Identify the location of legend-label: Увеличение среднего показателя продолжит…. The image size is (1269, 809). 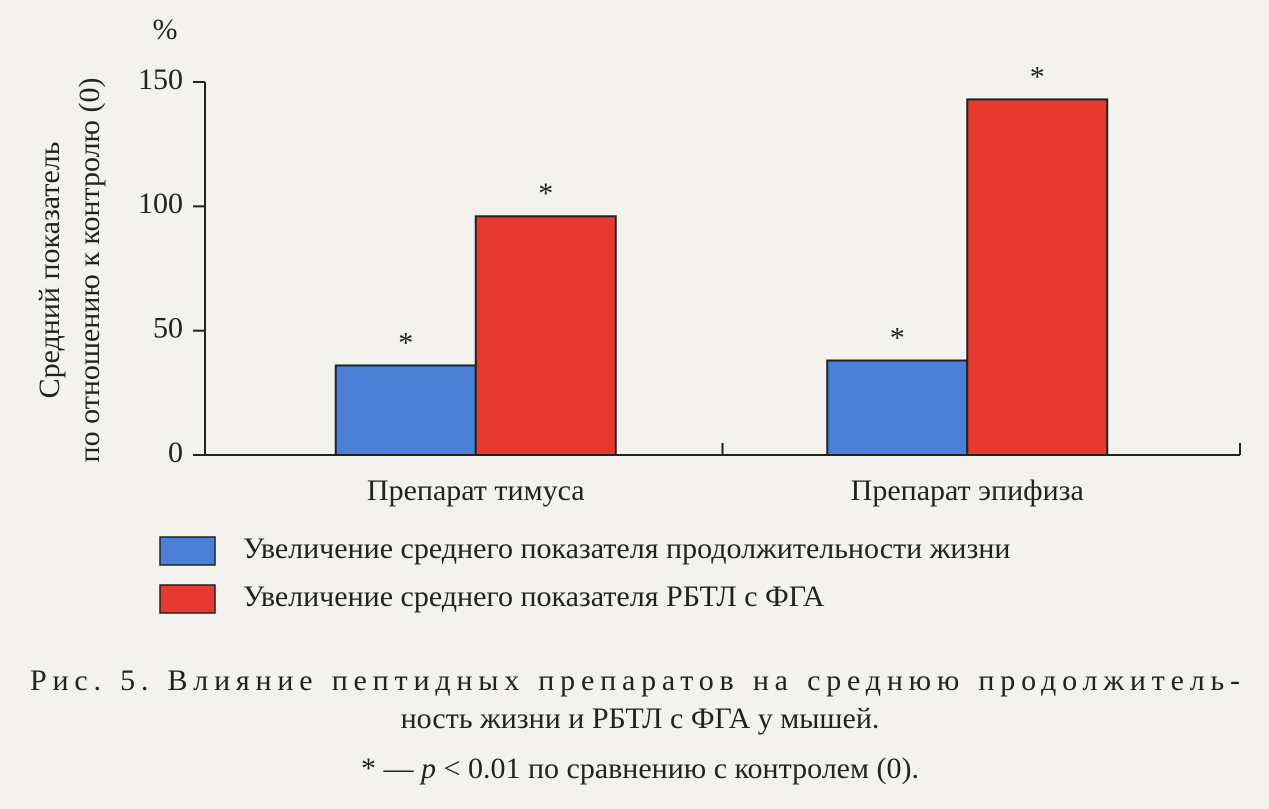
(626, 548).